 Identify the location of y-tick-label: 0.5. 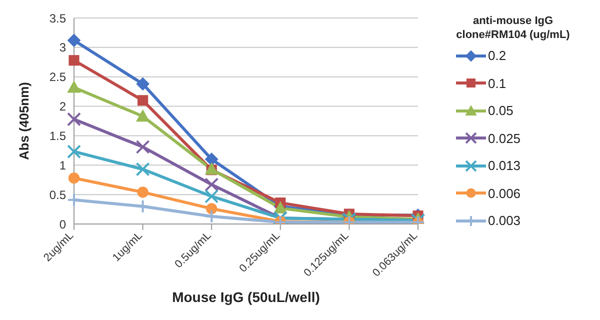
(57, 195).